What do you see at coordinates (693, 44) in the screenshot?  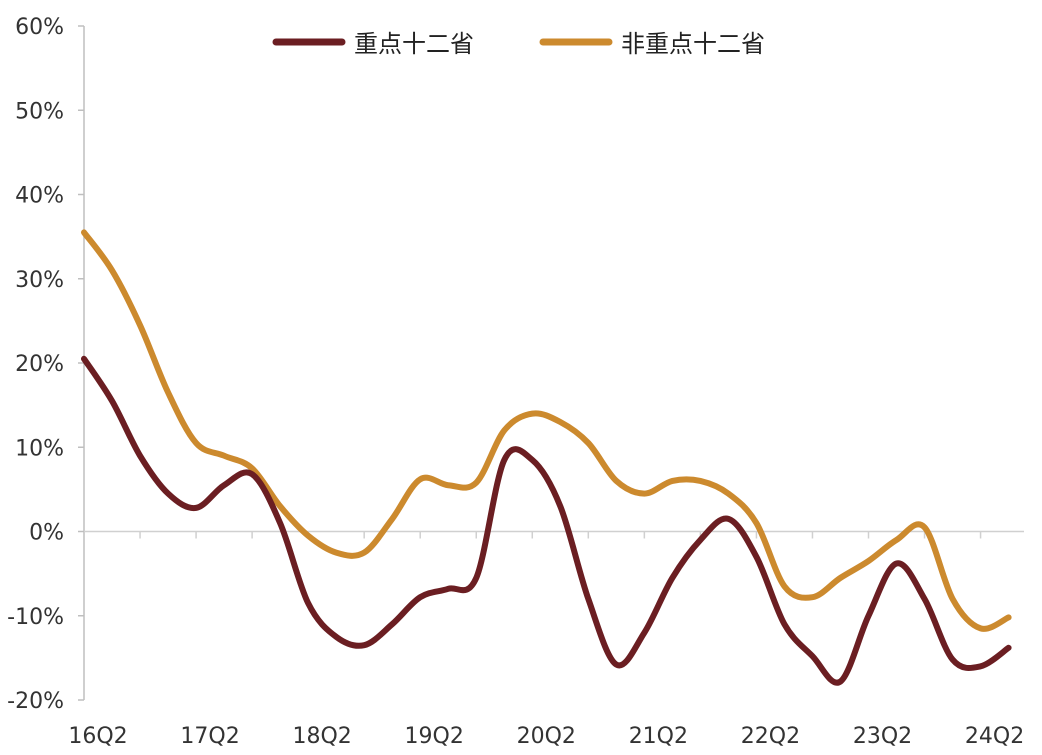 I see `legend-label: 非重点十二省` at bounding box center [693, 44].